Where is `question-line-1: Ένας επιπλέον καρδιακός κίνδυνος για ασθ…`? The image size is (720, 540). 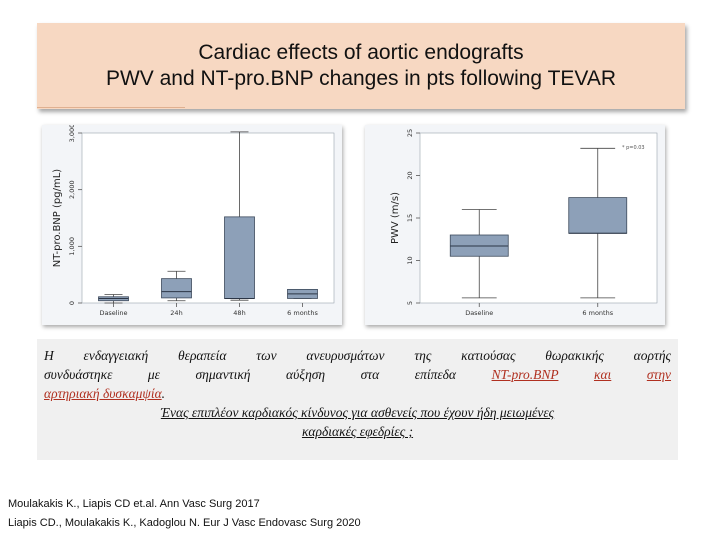
question-line-1: Ένας επιπλέον καρδιακός κίνδυνος για ασθ… is located at coordinates (357, 412).